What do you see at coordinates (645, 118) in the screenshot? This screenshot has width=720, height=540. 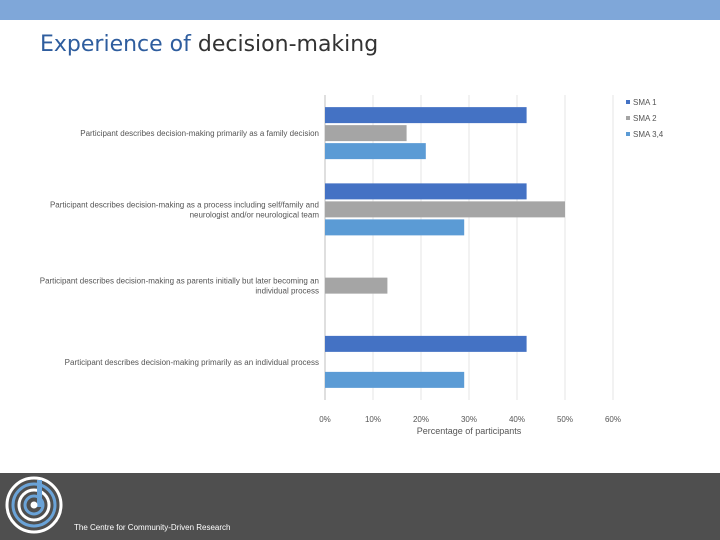 I see `legend-label: SMA 2` at bounding box center [645, 118].